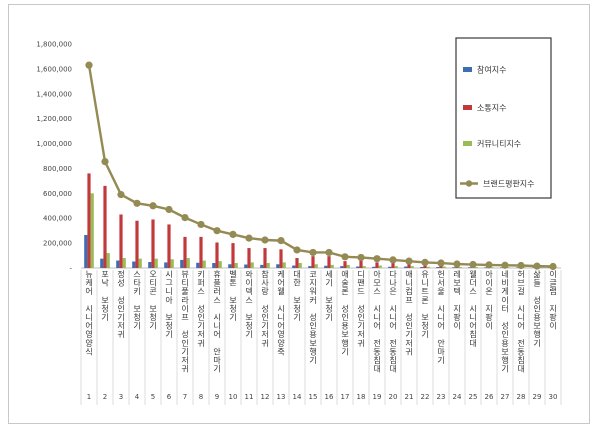  Describe the element at coordinates (491, 70) in the screenshot. I see `legend-label: 참여지수` at that location.